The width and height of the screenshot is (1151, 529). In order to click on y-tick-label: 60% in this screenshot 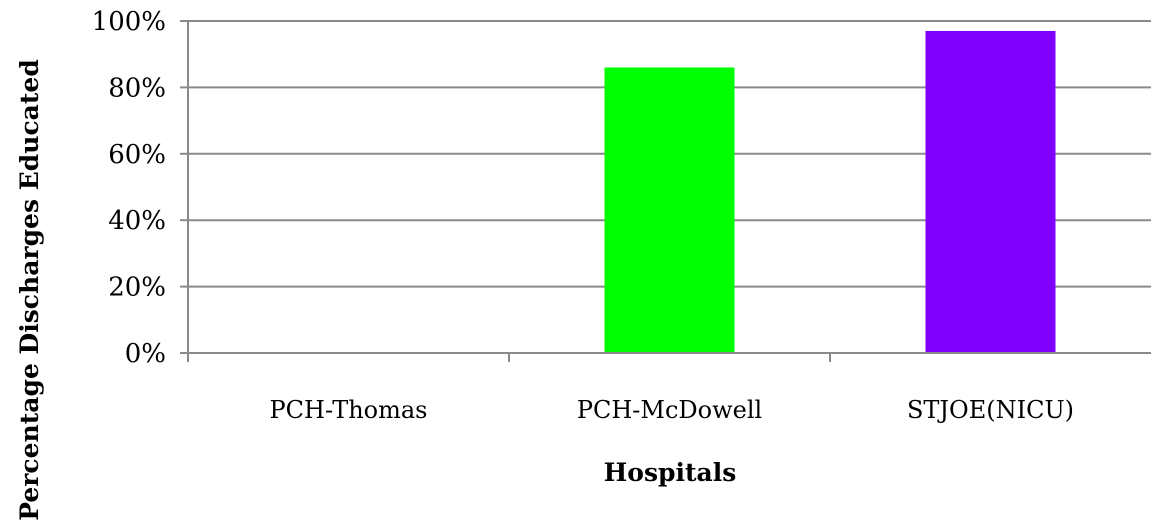, I will do `click(137, 155)`.